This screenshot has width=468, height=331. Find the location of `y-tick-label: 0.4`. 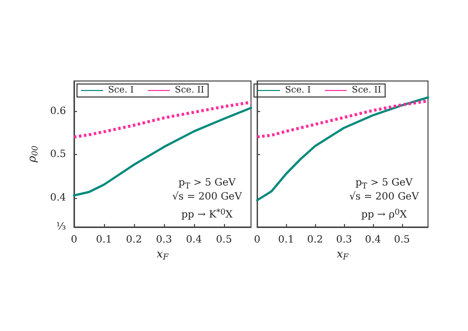

y-tick-label: 0.4 is located at coordinates (58, 198).